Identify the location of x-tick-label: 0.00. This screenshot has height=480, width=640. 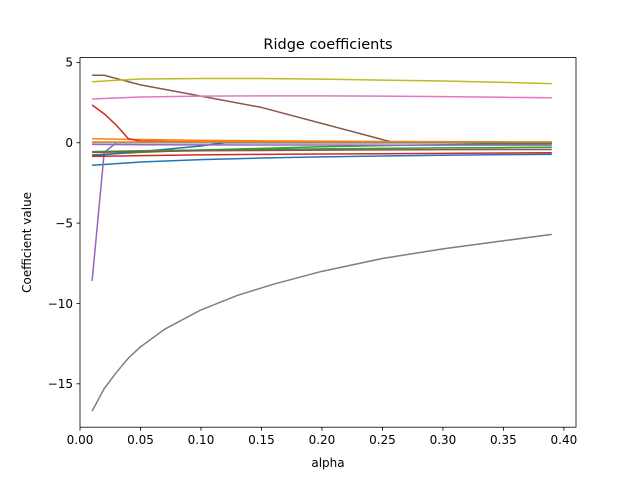
(80, 440).